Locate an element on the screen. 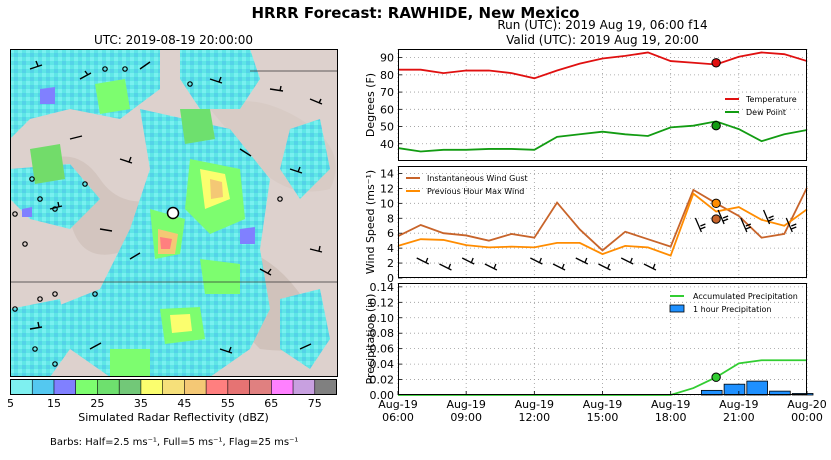 The height and width of the screenshot is (460, 831). ytick-label: 0.06 is located at coordinates (382, 349).